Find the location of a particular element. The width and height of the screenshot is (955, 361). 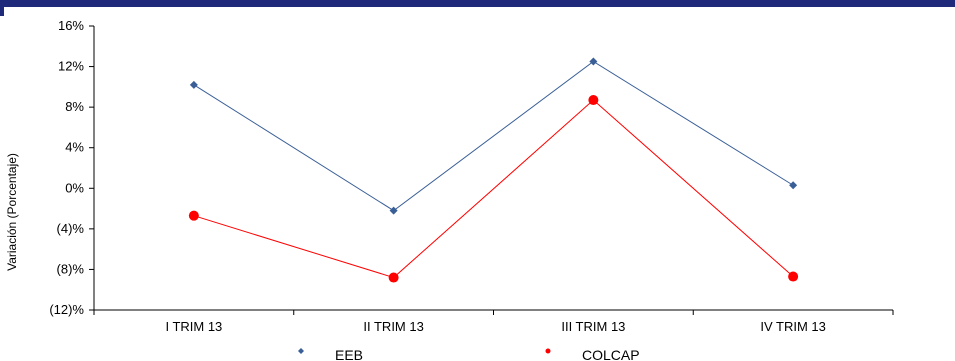

x-tick-label: I TRIM 13 is located at coordinates (193, 326).